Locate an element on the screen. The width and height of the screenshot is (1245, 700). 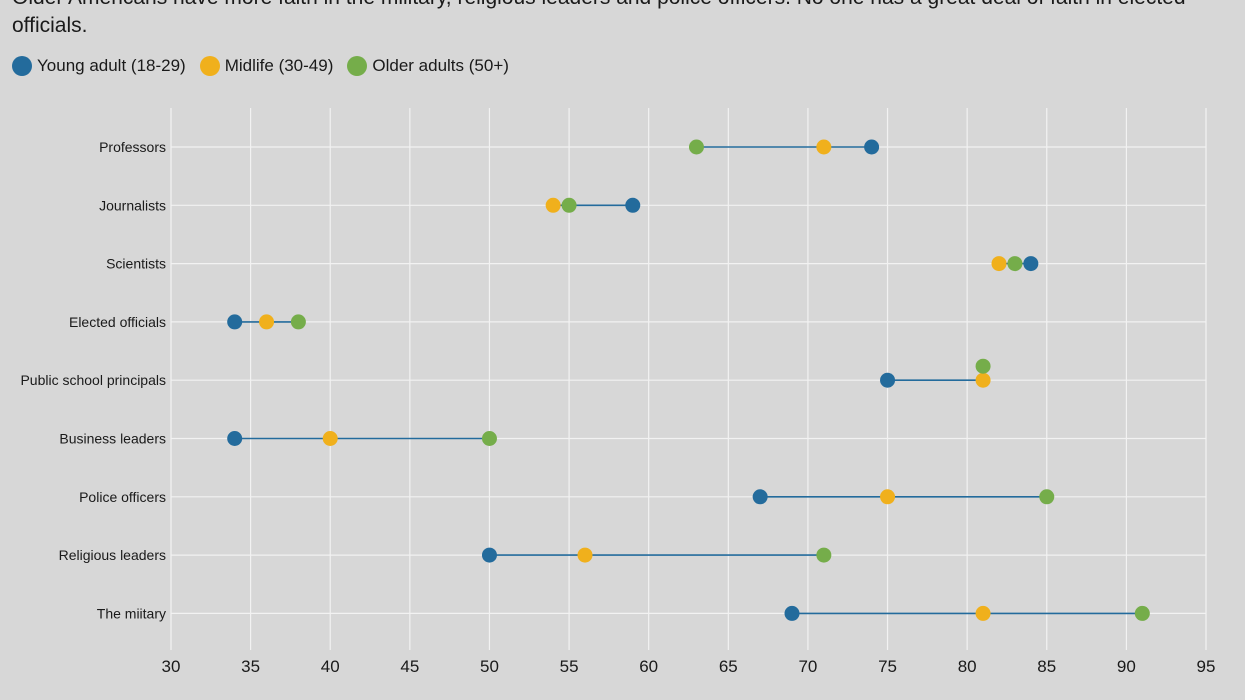
legend-item-young: Young adult (18-29) is located at coordinates (99, 66).